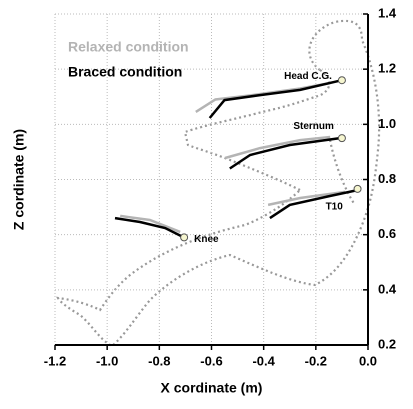 The height and width of the screenshot is (409, 413). I want to click on y-tick-label: 1.0, so click(387, 123).